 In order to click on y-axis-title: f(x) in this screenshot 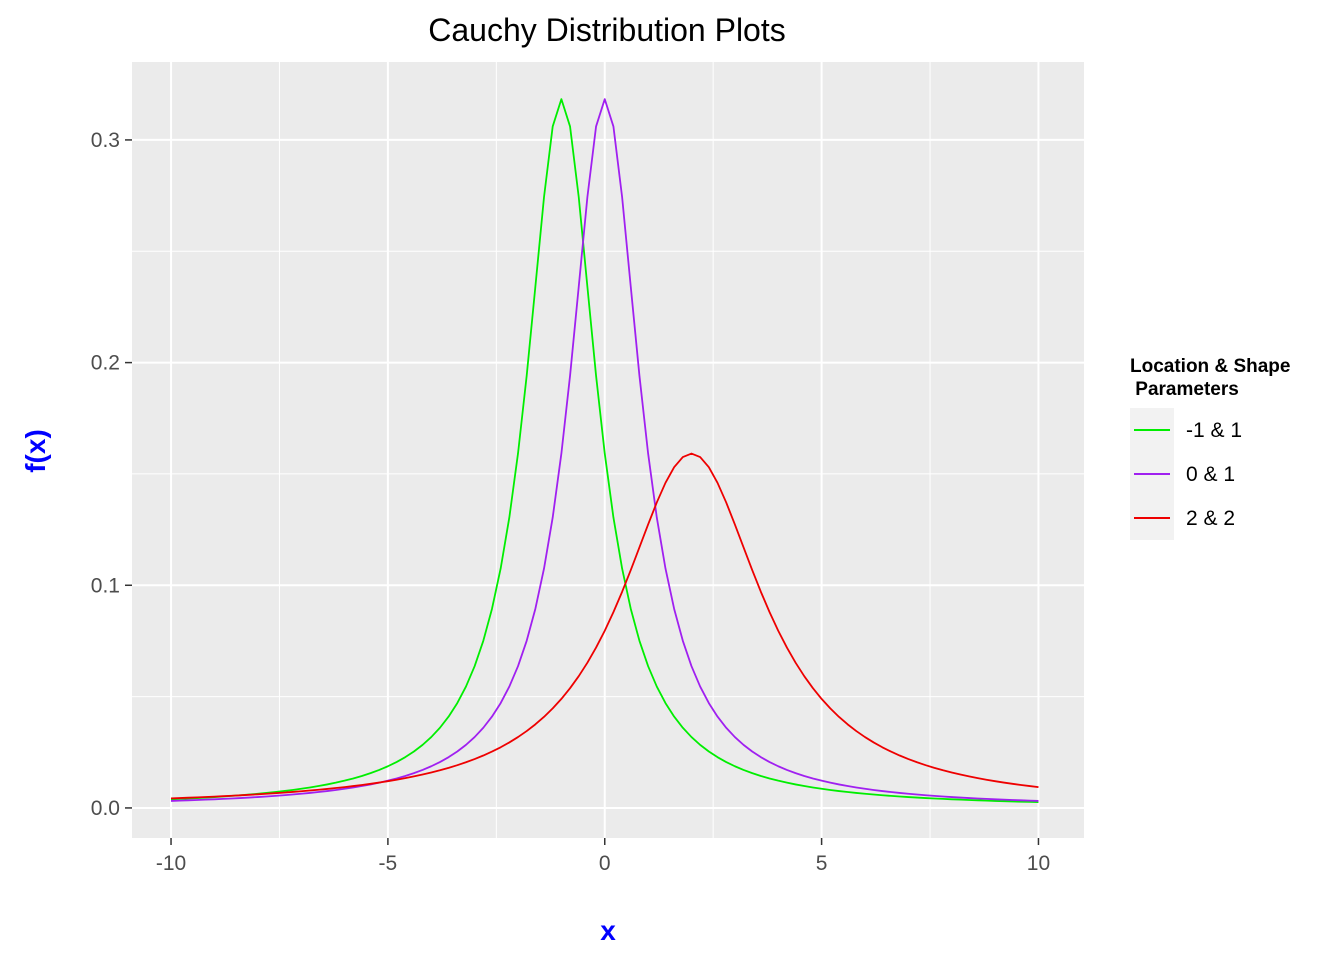, I will do `click(35, 451)`.